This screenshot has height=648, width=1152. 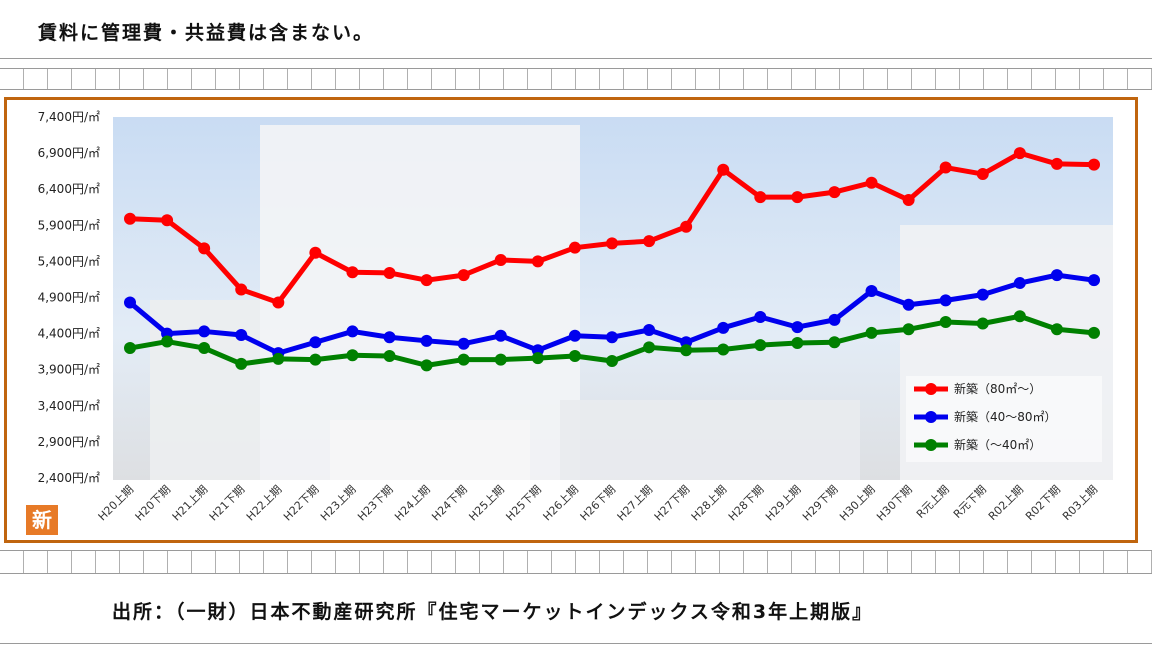 What do you see at coordinates (69, 225) in the screenshot?
I see `y-tick-label: 5,900円/㎡` at bounding box center [69, 225].